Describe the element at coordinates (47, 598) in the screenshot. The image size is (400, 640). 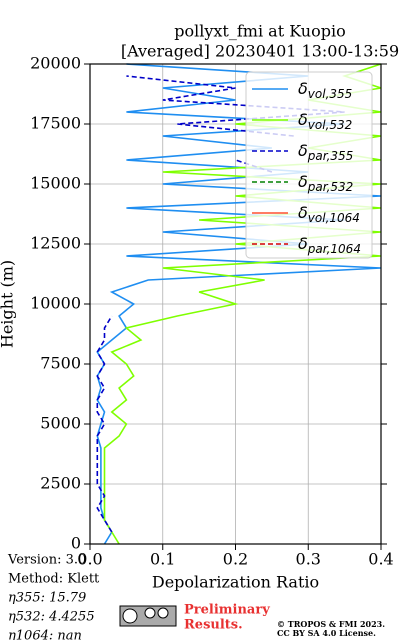
I see `info-note: η355: 15.79` at that location.